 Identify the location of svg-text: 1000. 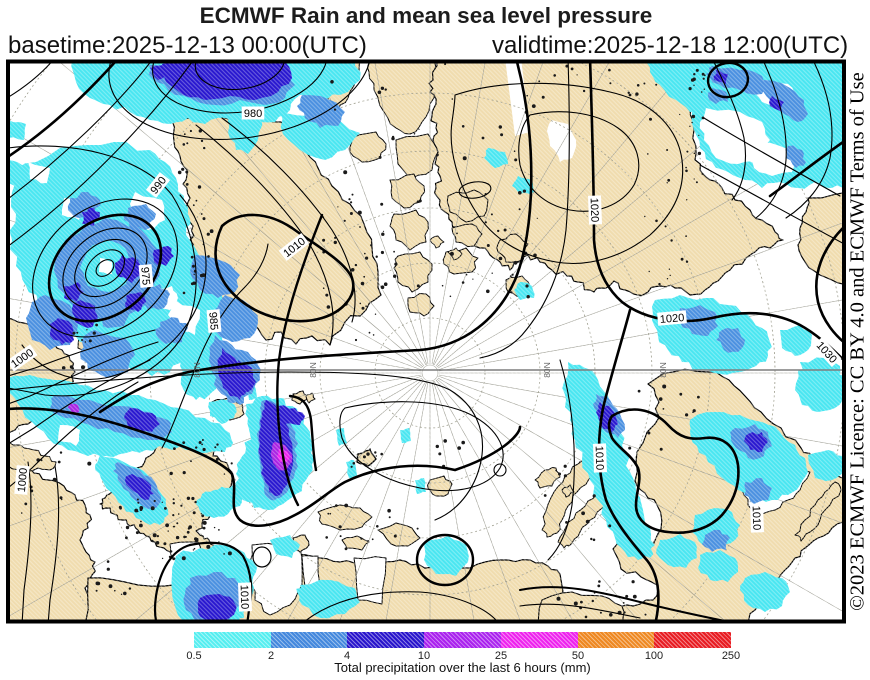
(23, 479).